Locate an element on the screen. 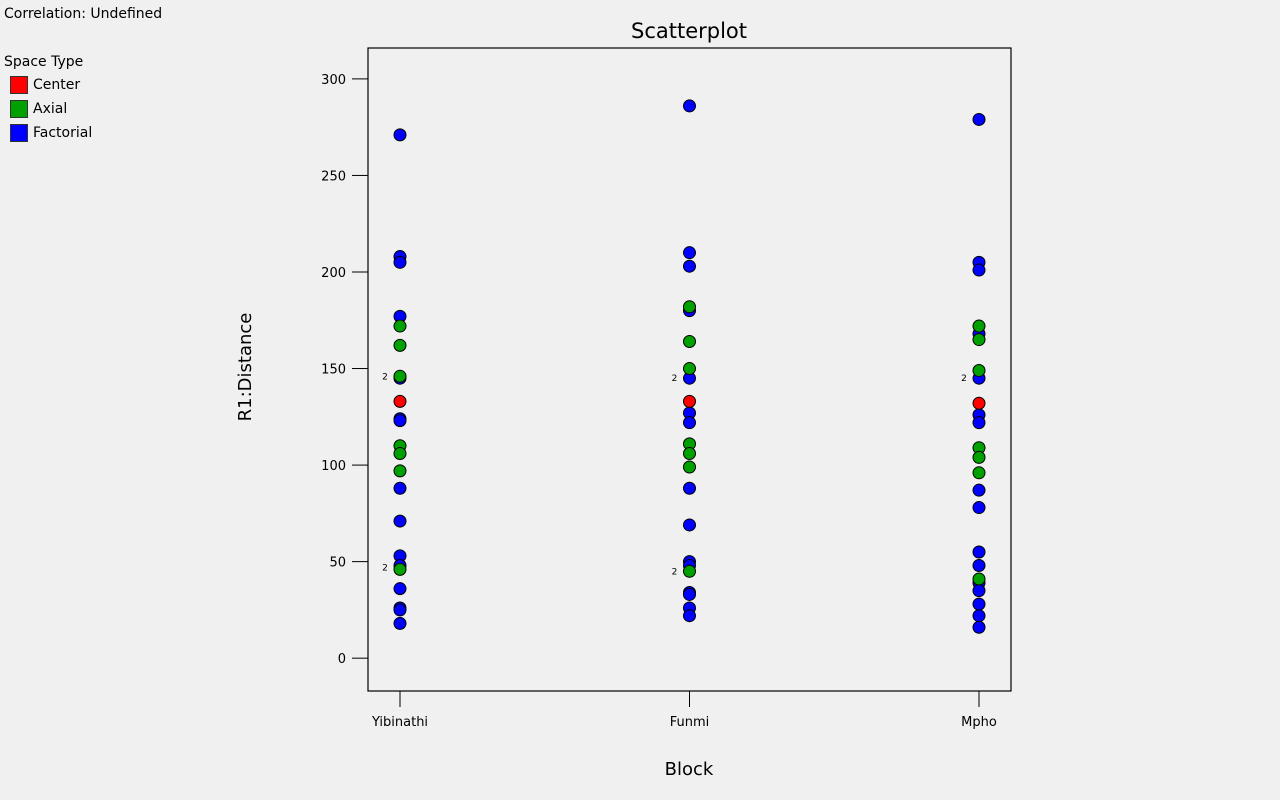 Image resolution: width=1280 pixels, height=800 pixels. y-axis-title: R1:Distance is located at coordinates (245, 367).